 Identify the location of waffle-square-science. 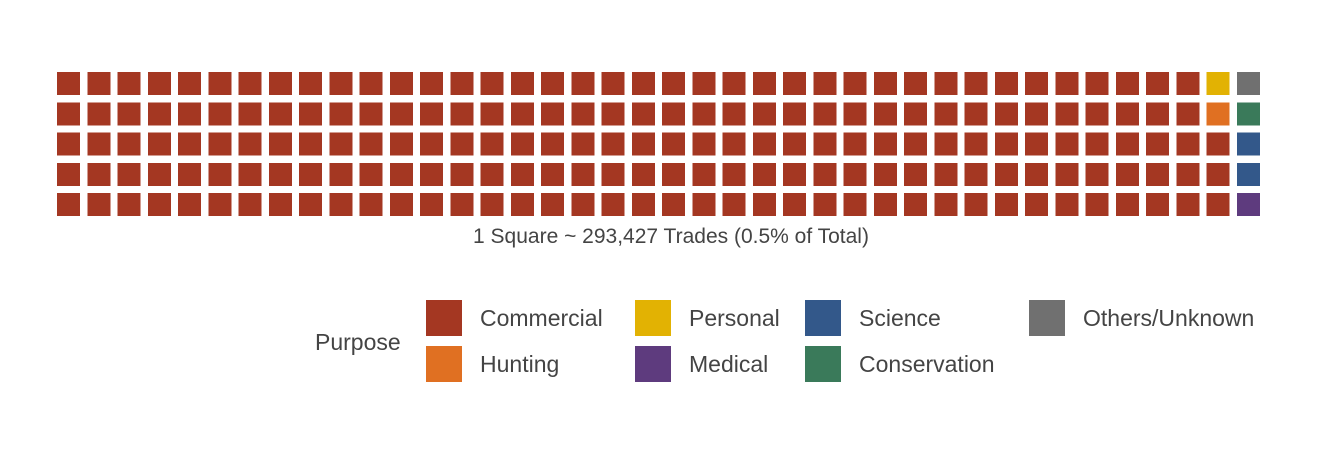
(1248, 174).